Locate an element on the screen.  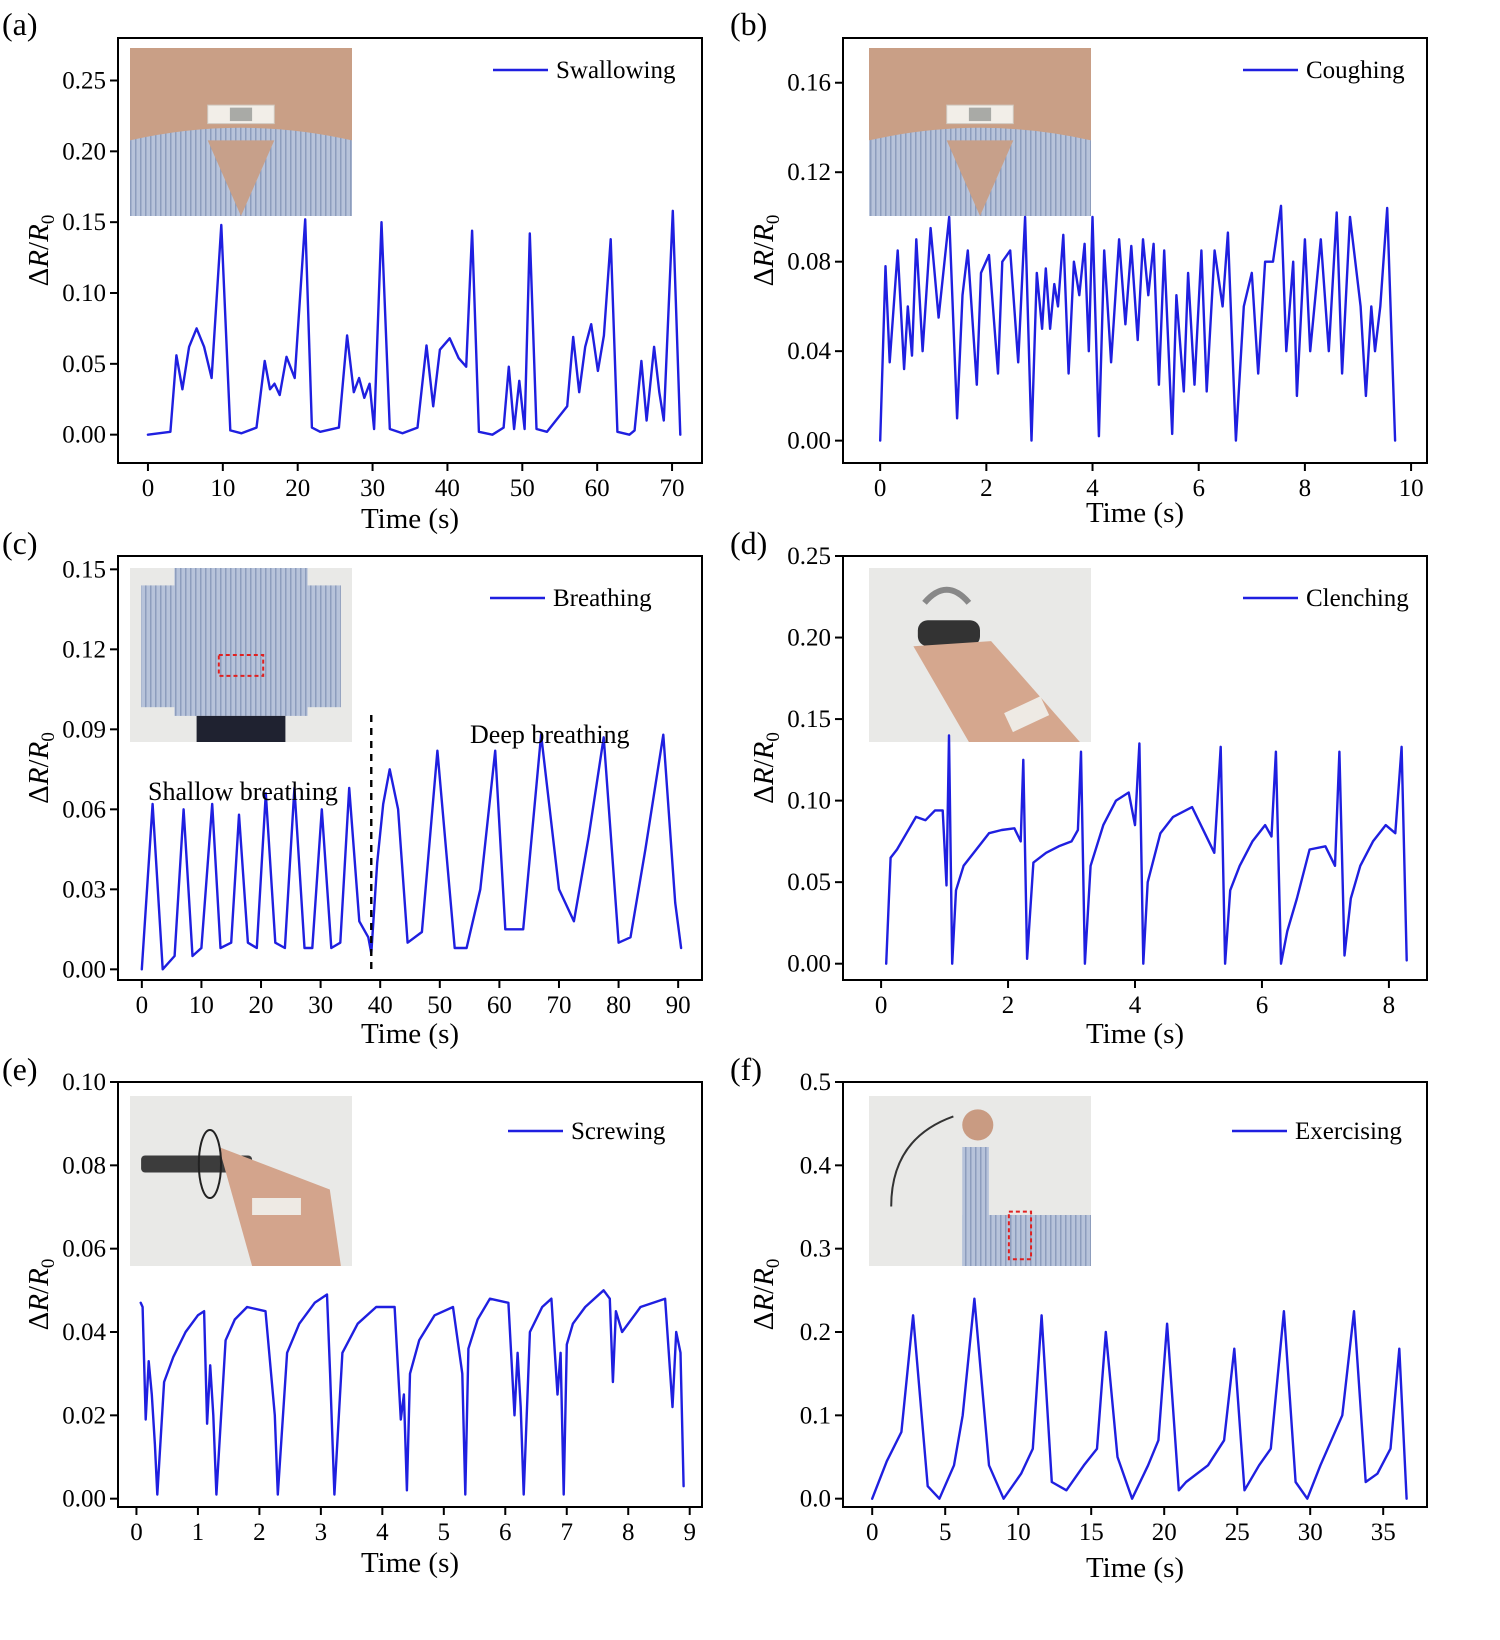
y-tick-label: 0.08 is located at coordinates (809, 262).